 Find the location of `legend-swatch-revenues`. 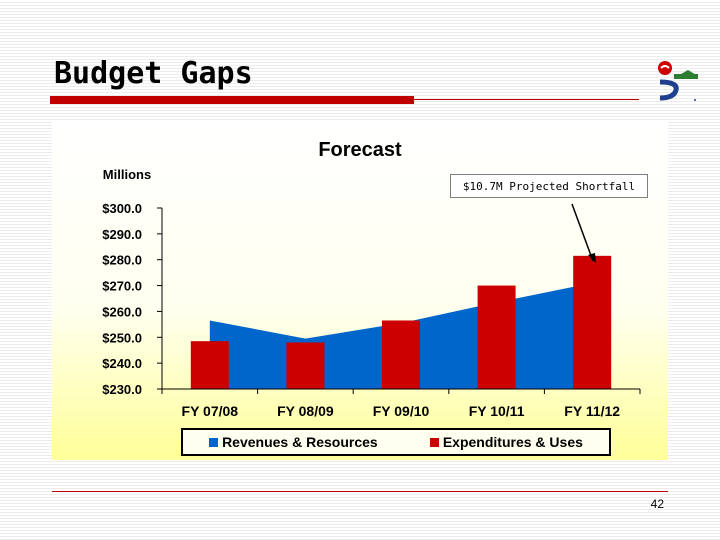

legend-swatch-revenues is located at coordinates (214, 442).